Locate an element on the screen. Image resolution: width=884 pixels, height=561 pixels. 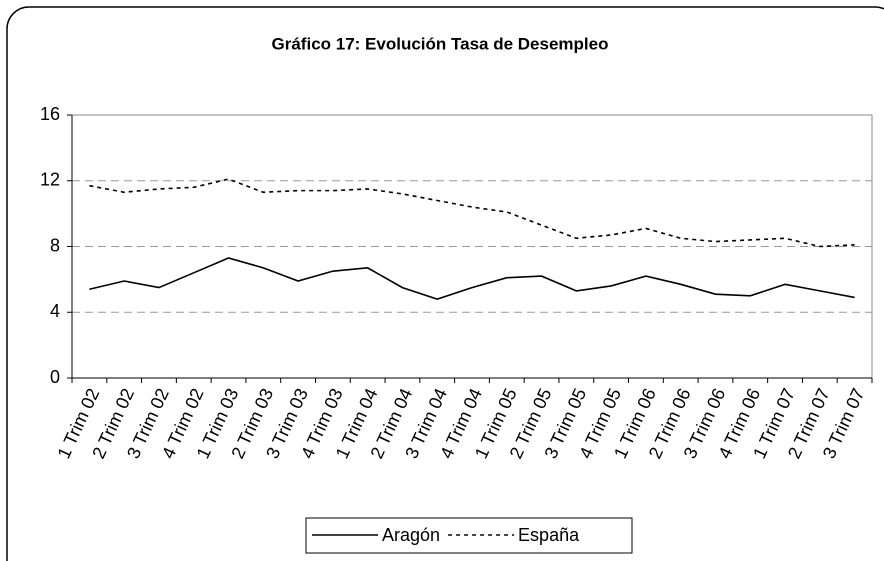
legend-label: Aragón is located at coordinates (411, 535).